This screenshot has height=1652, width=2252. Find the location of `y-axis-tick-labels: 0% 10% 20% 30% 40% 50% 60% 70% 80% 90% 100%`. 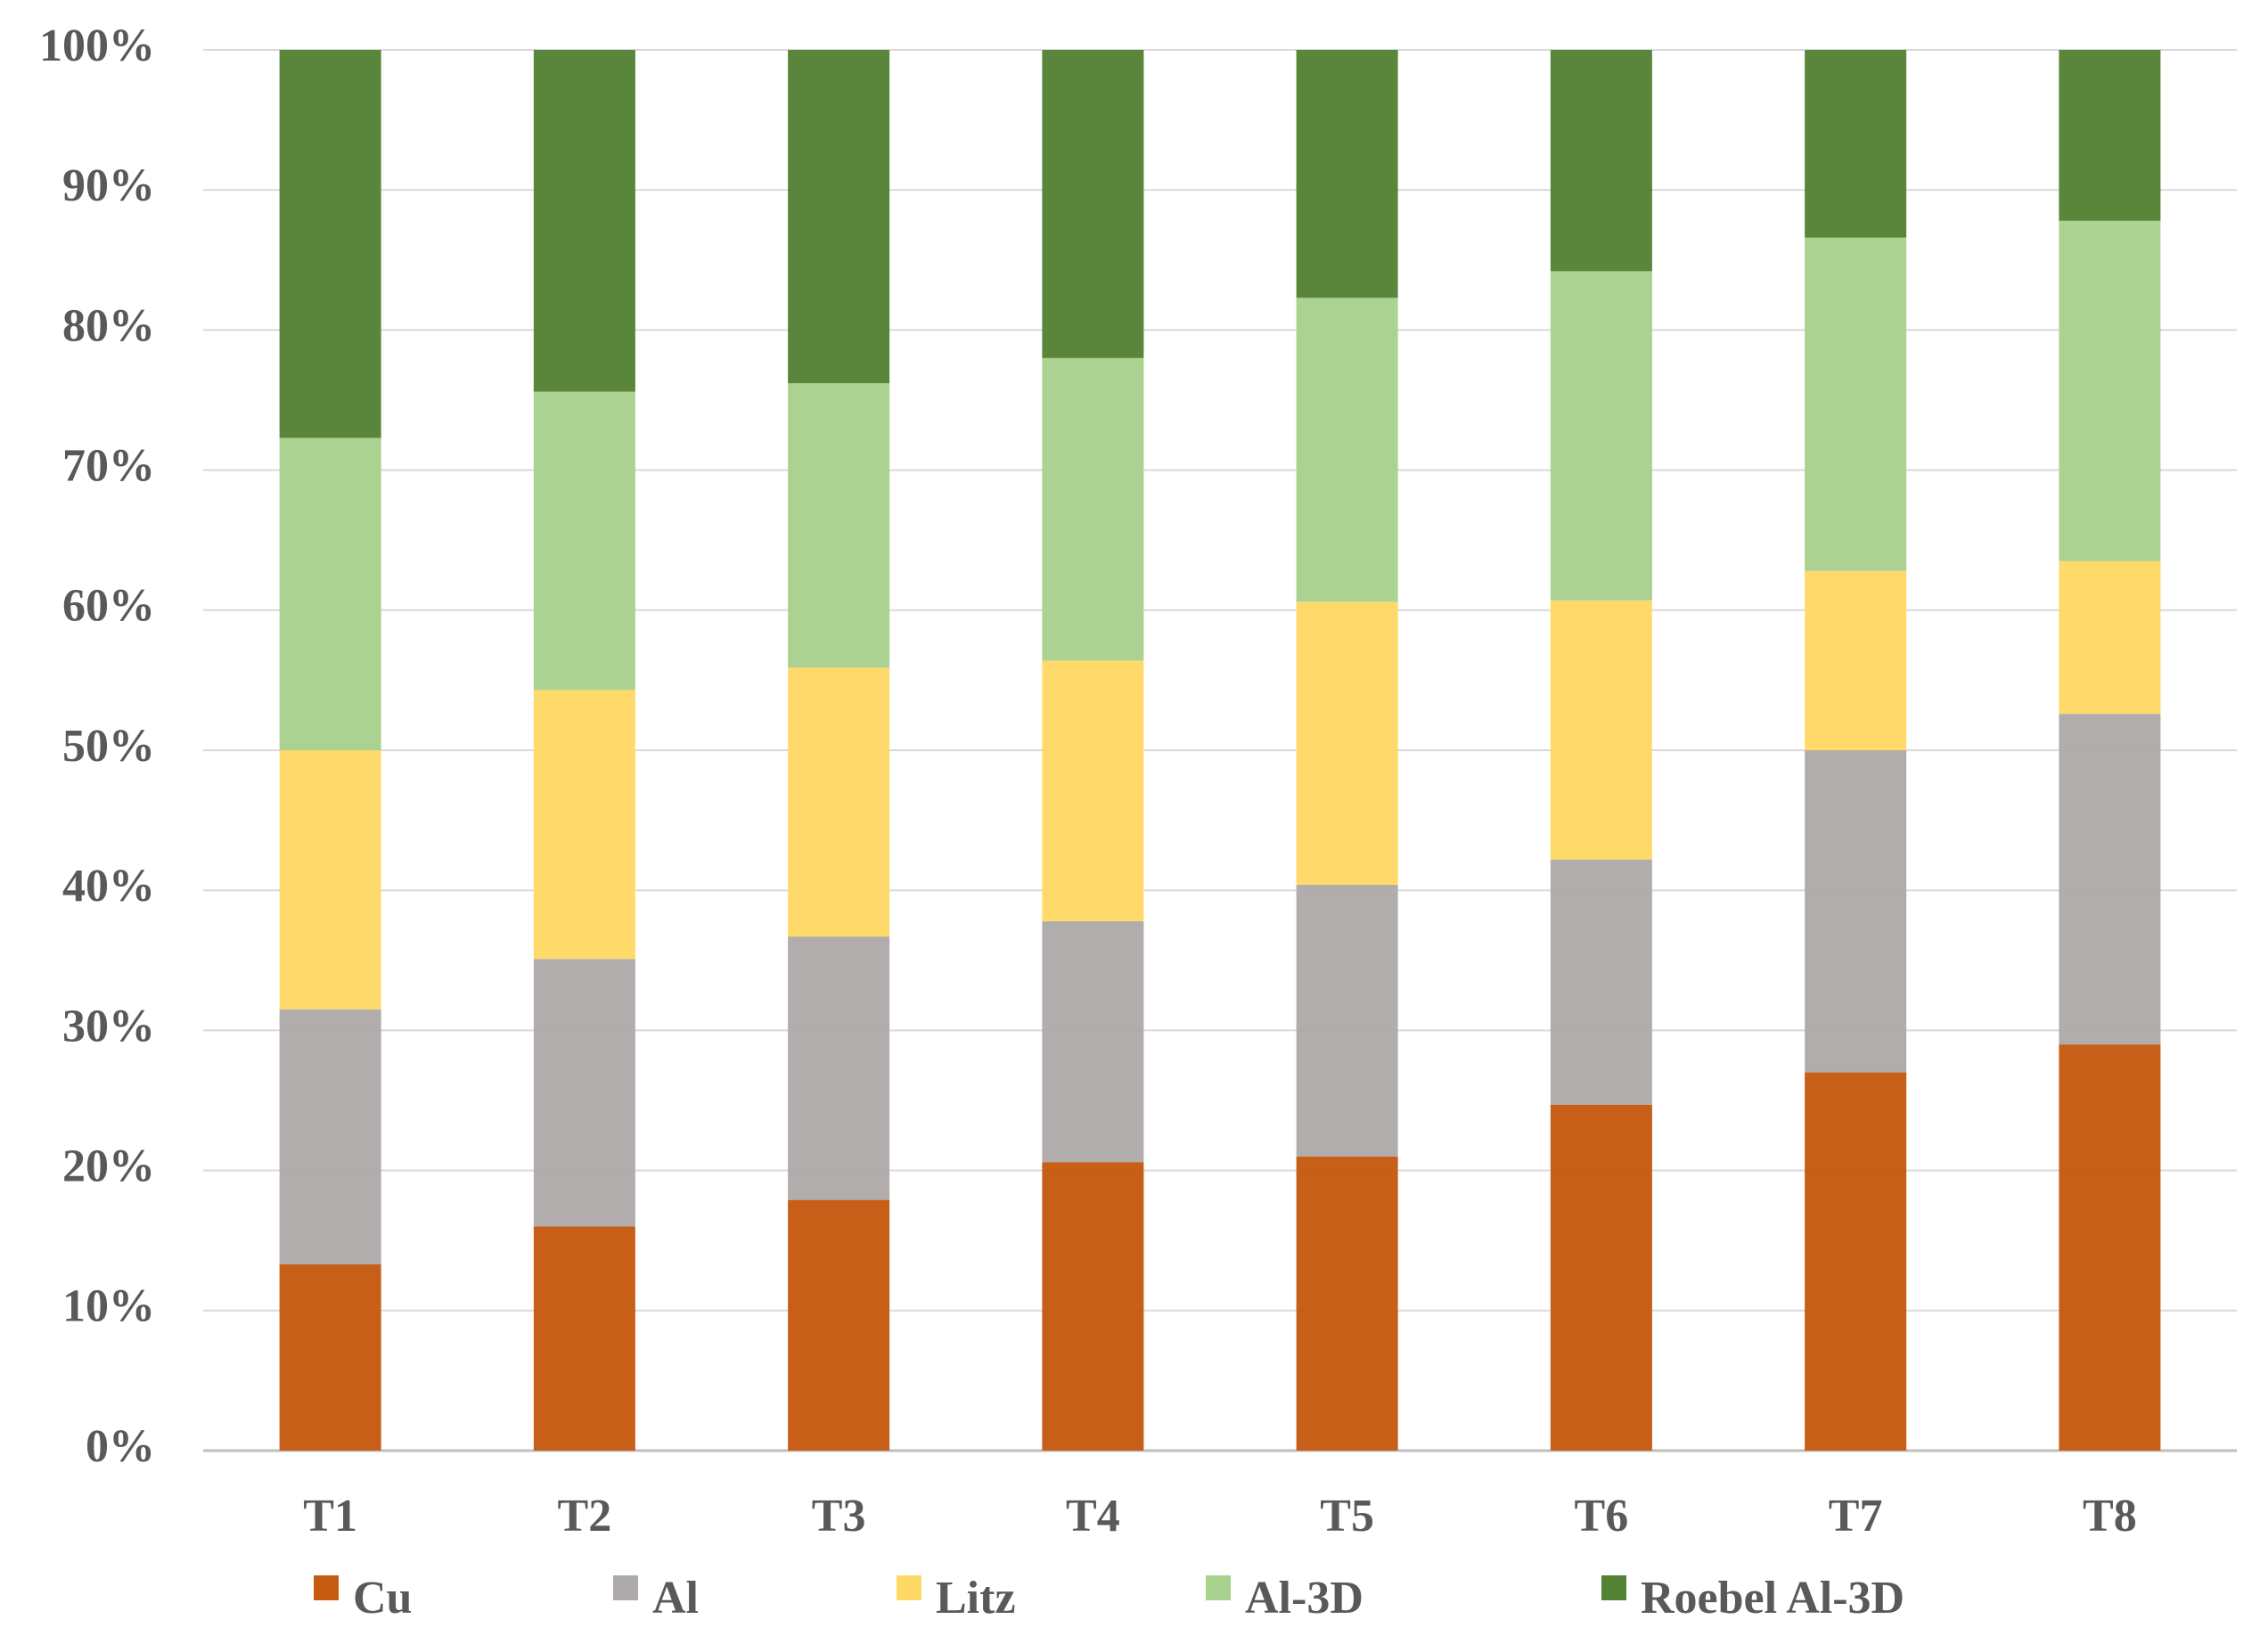

y-axis-tick-labels: 0% 10% 20% 30% 40% 50% 60% 70% 80% 90% 100% is located at coordinates (97, 746).